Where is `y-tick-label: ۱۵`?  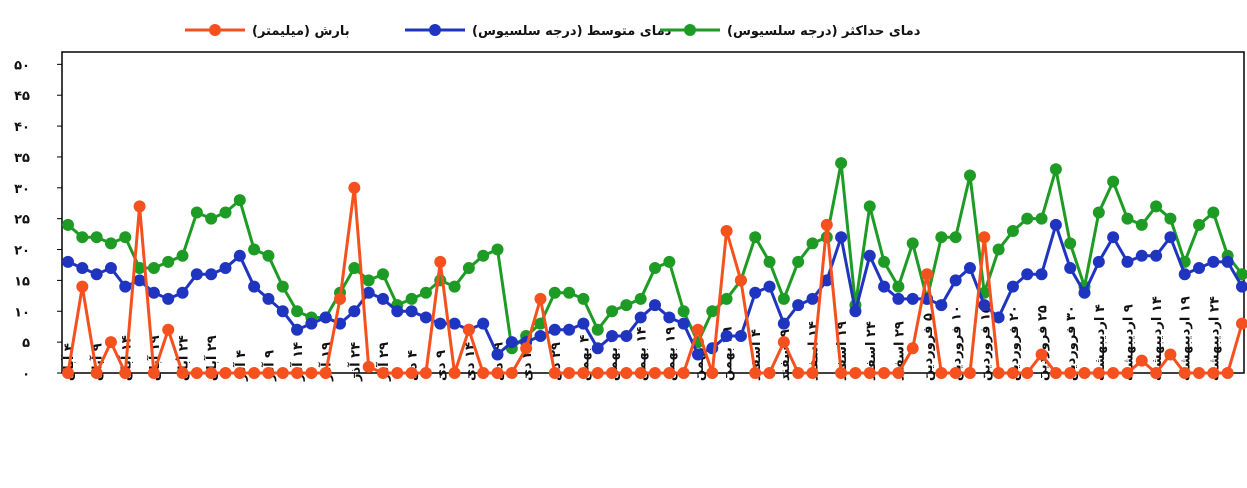
y-tick-label: ۱۵ is located at coordinates (22, 281).